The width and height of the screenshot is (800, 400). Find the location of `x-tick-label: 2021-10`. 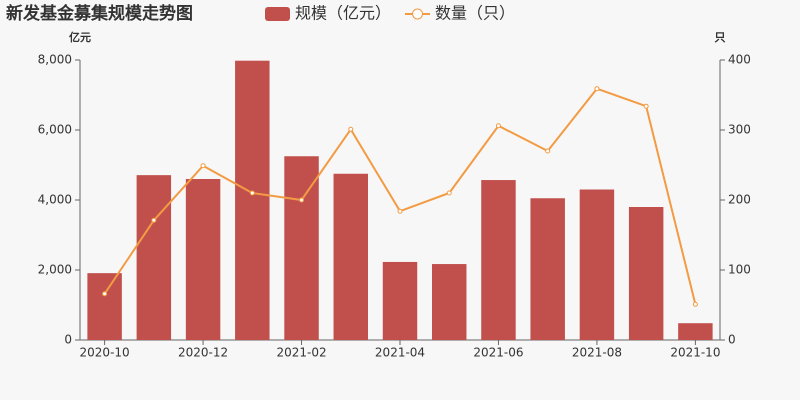

x-tick-label: 2021-10 is located at coordinates (695, 353).